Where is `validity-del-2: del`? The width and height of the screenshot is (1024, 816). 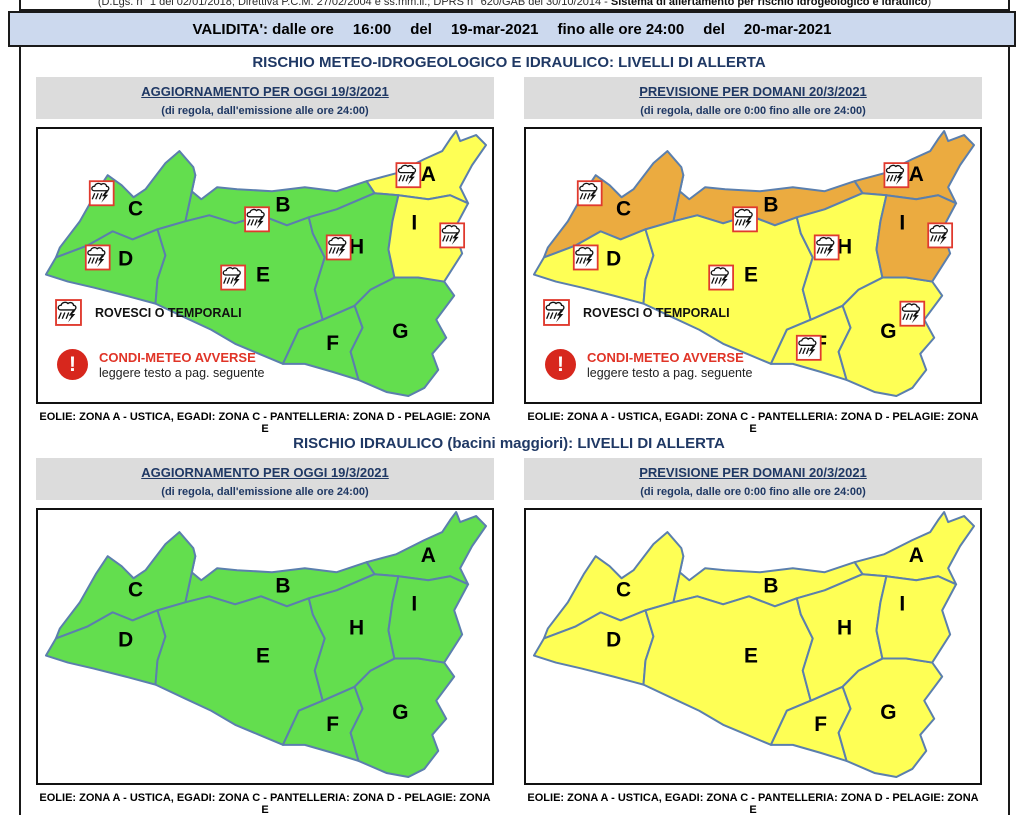 validity-del-2: del is located at coordinates (714, 29).